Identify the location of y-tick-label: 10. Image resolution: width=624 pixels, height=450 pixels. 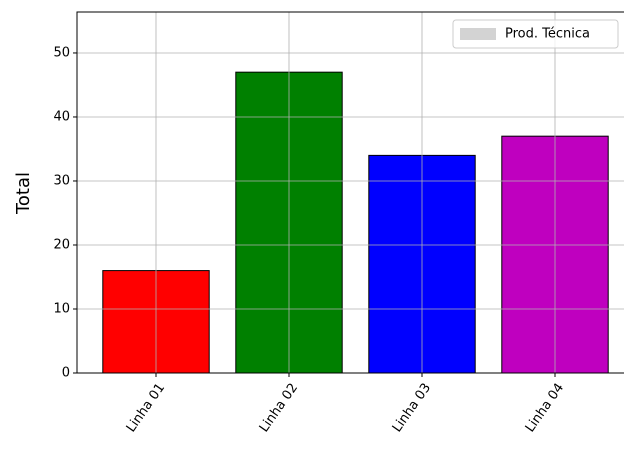
(61, 308).